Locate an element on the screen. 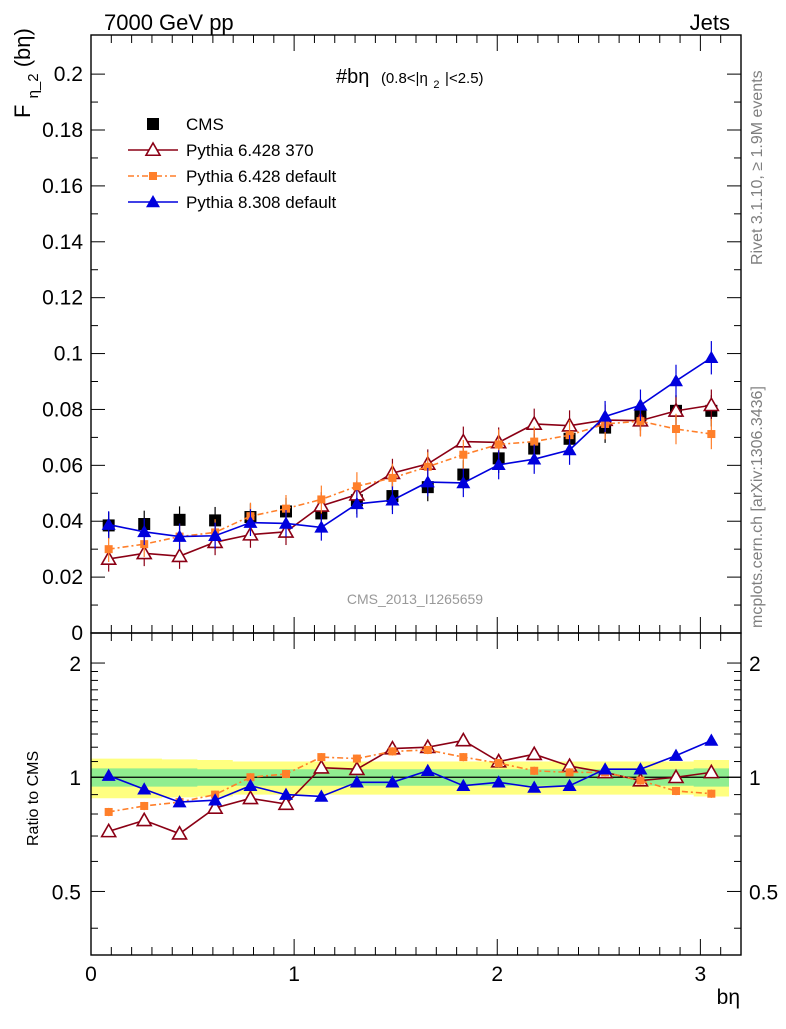  legend-label: Pythia 6.428 370 is located at coordinates (250, 150).